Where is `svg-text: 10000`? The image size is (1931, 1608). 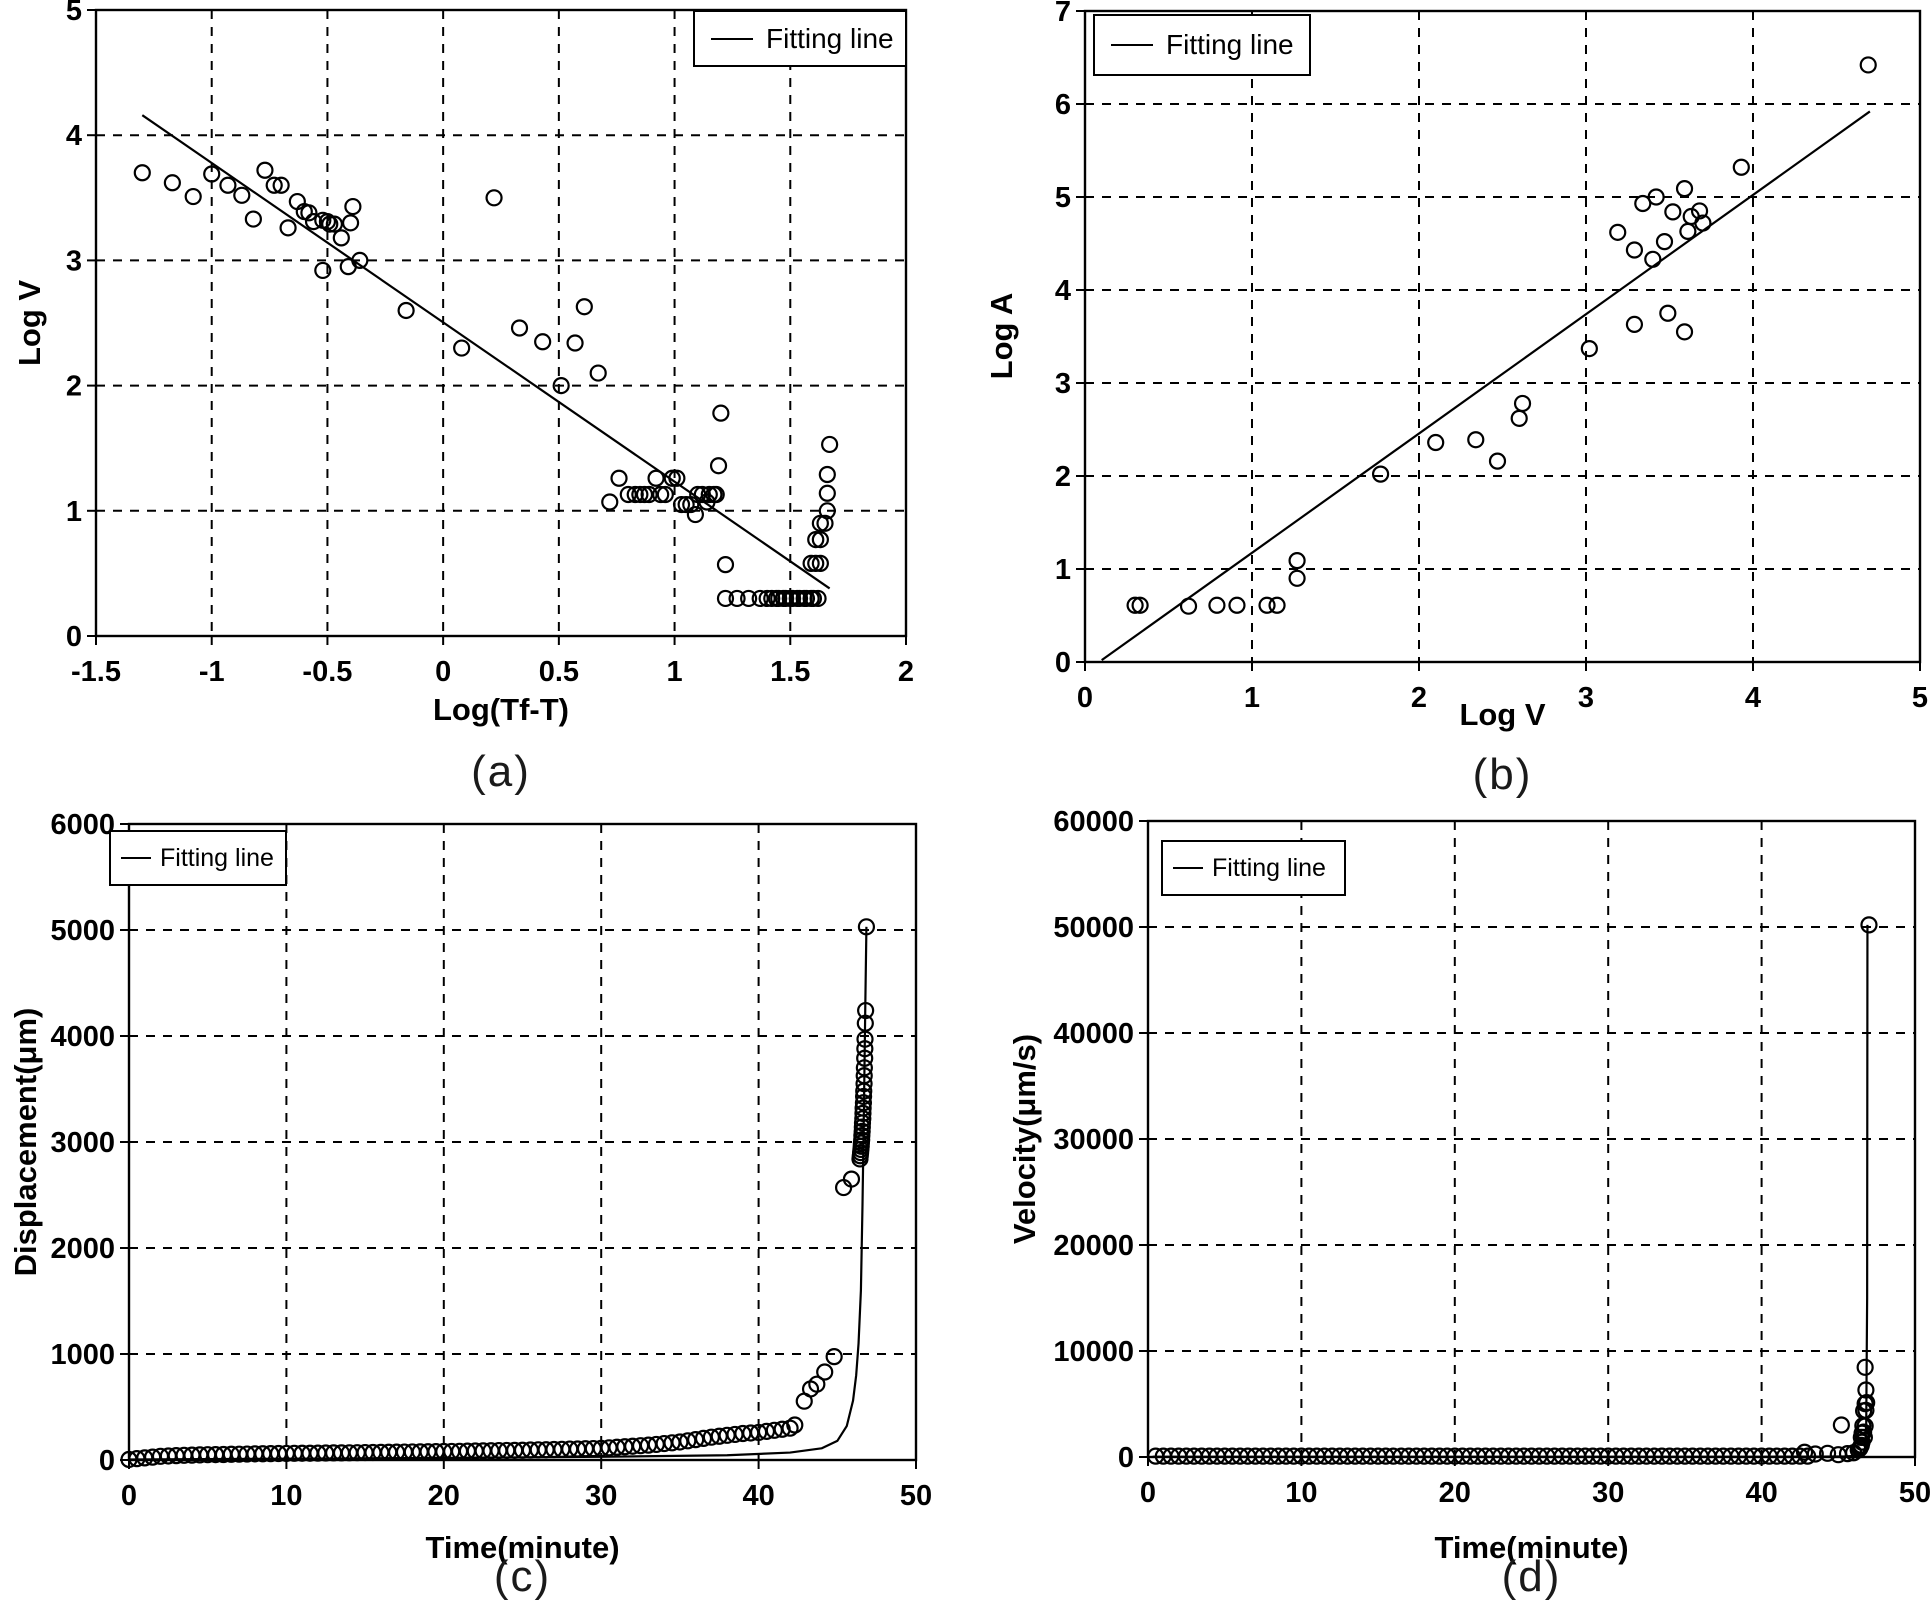 svg-text: 10000 is located at coordinates (1093, 1352).